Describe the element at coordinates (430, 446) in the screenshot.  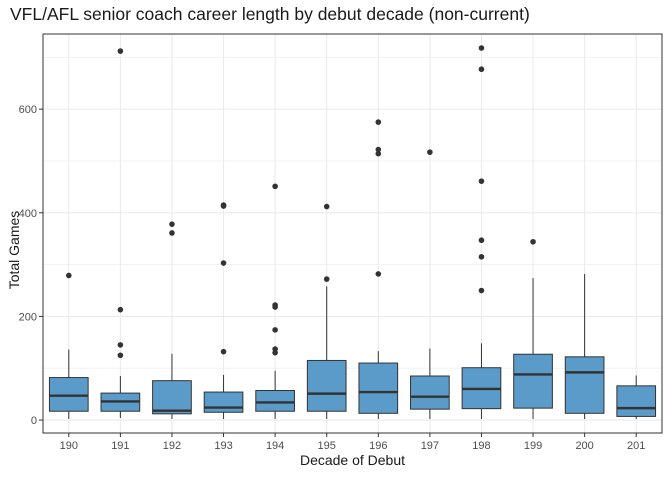
I see `x-tick-label: 197` at that location.